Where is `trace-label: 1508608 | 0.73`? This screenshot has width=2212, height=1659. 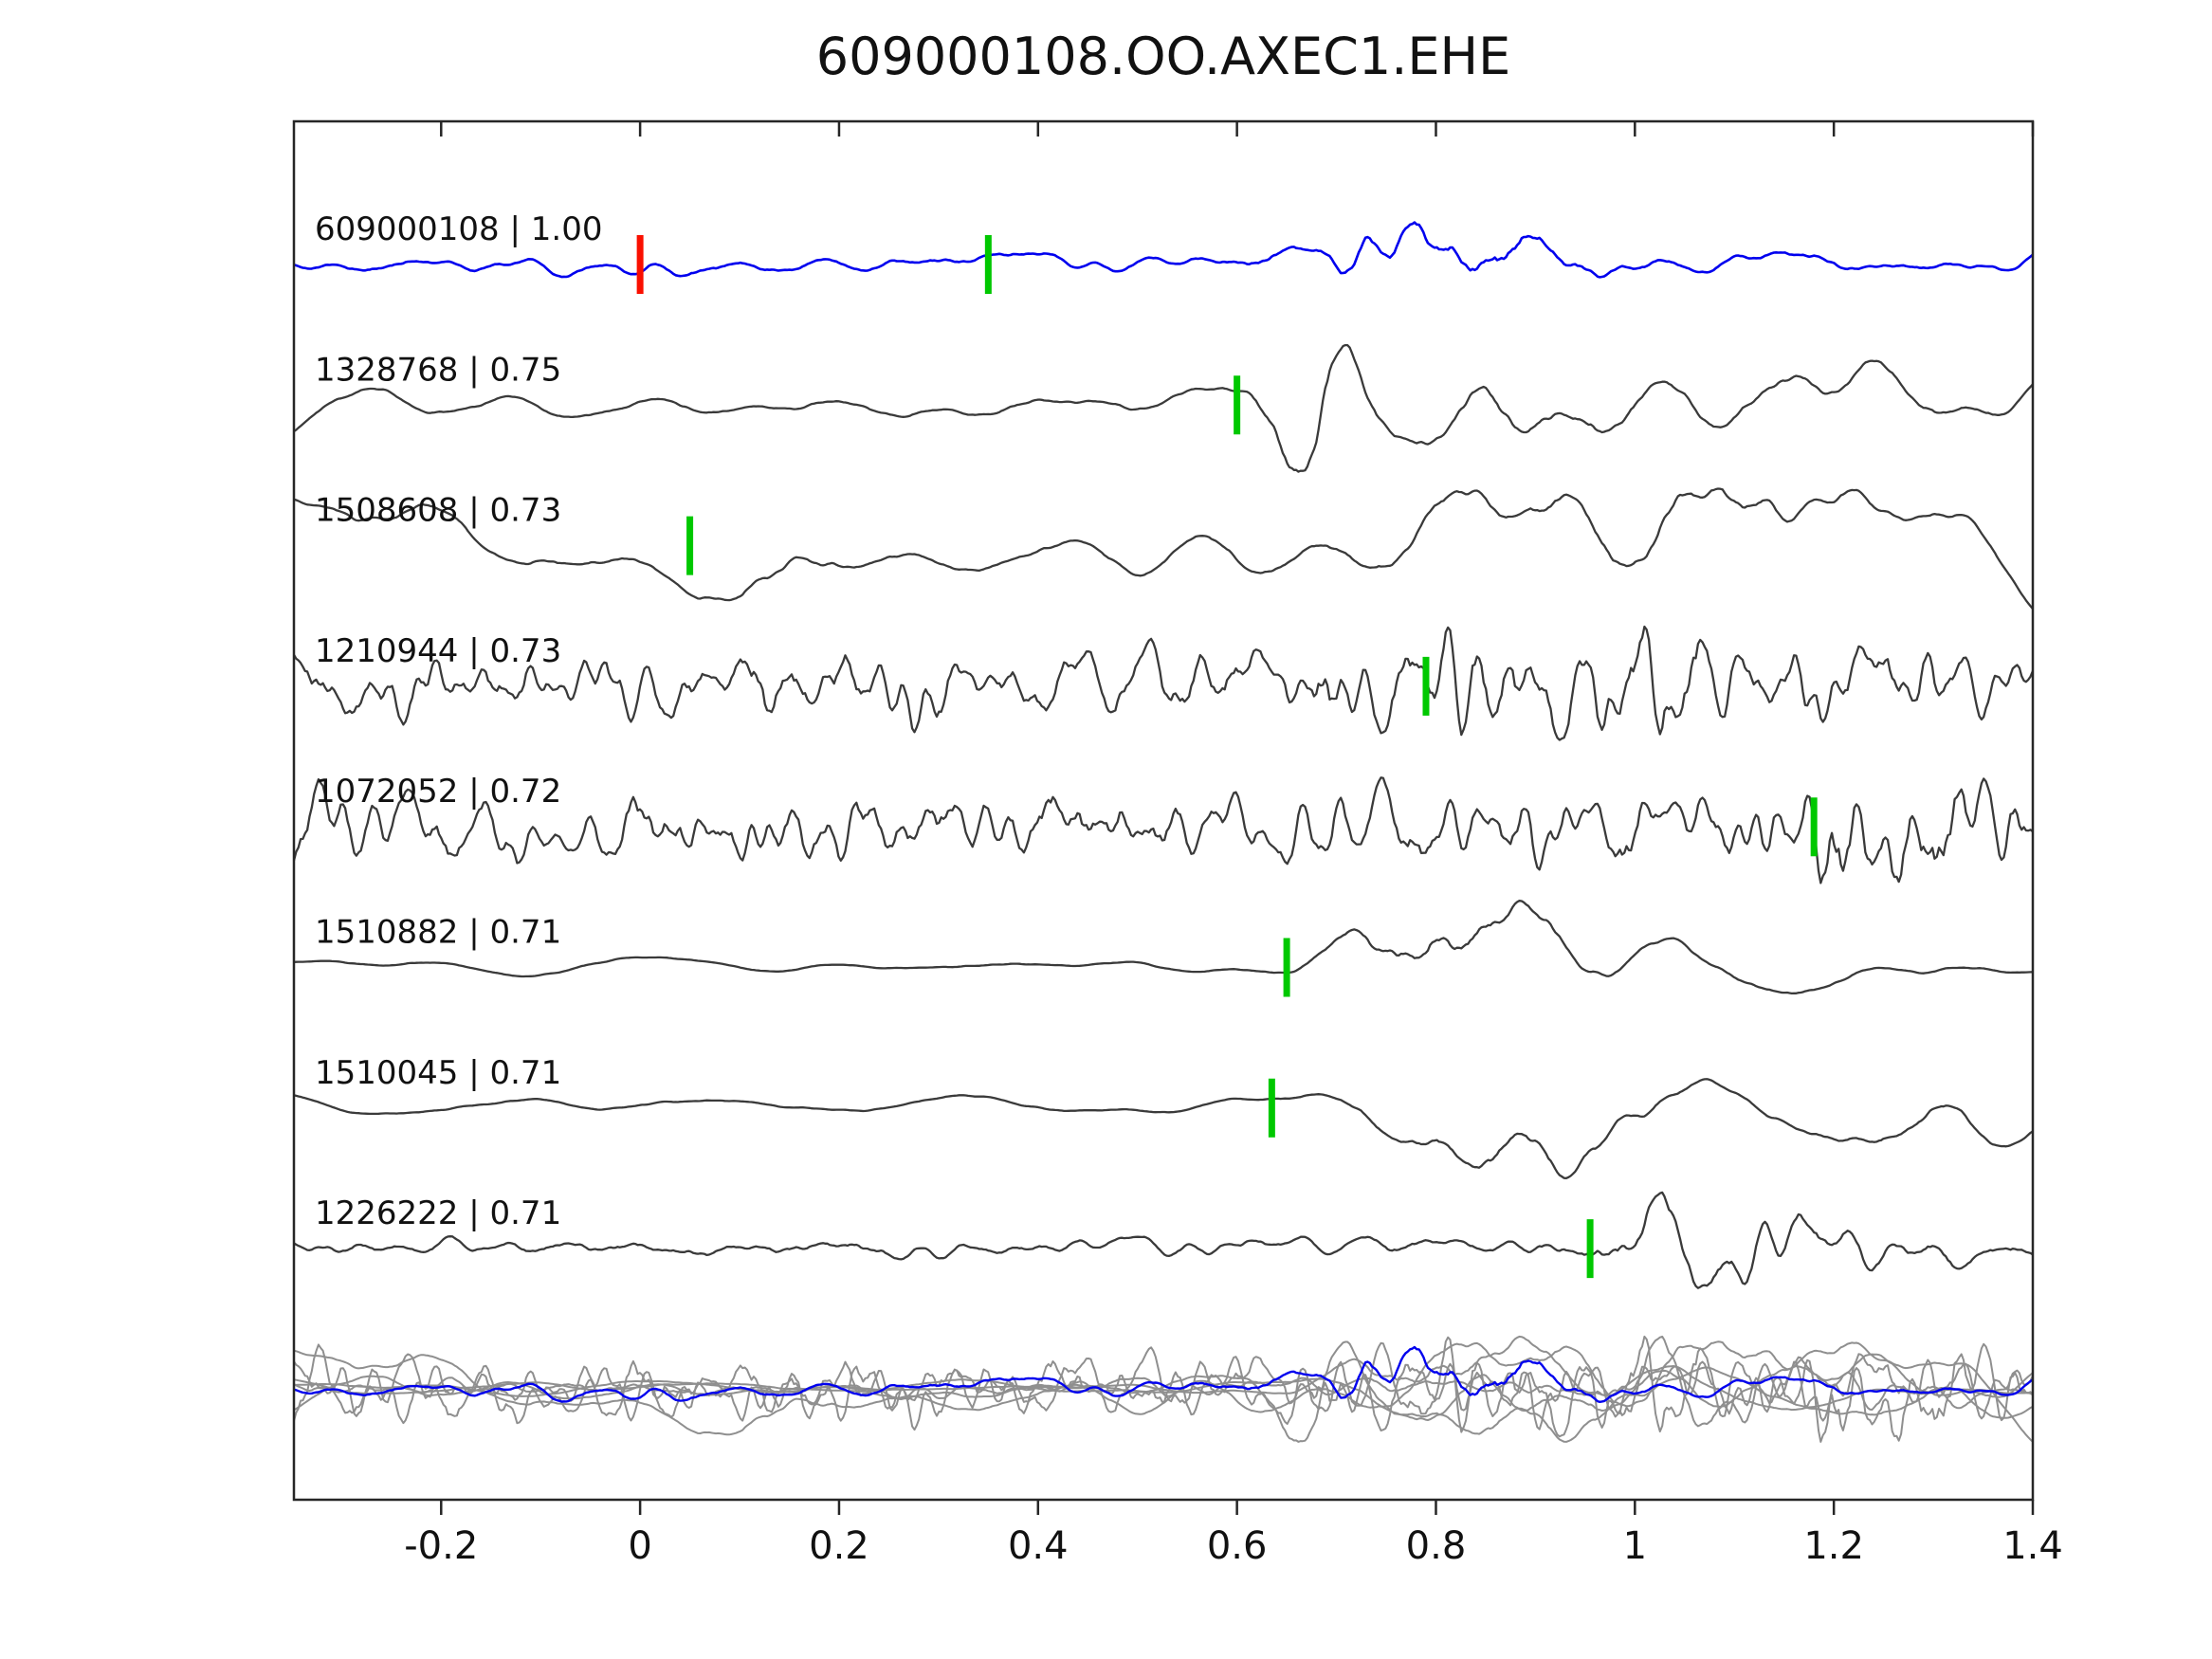
trace-label: 1508608 | 0.73 is located at coordinates (438, 511).